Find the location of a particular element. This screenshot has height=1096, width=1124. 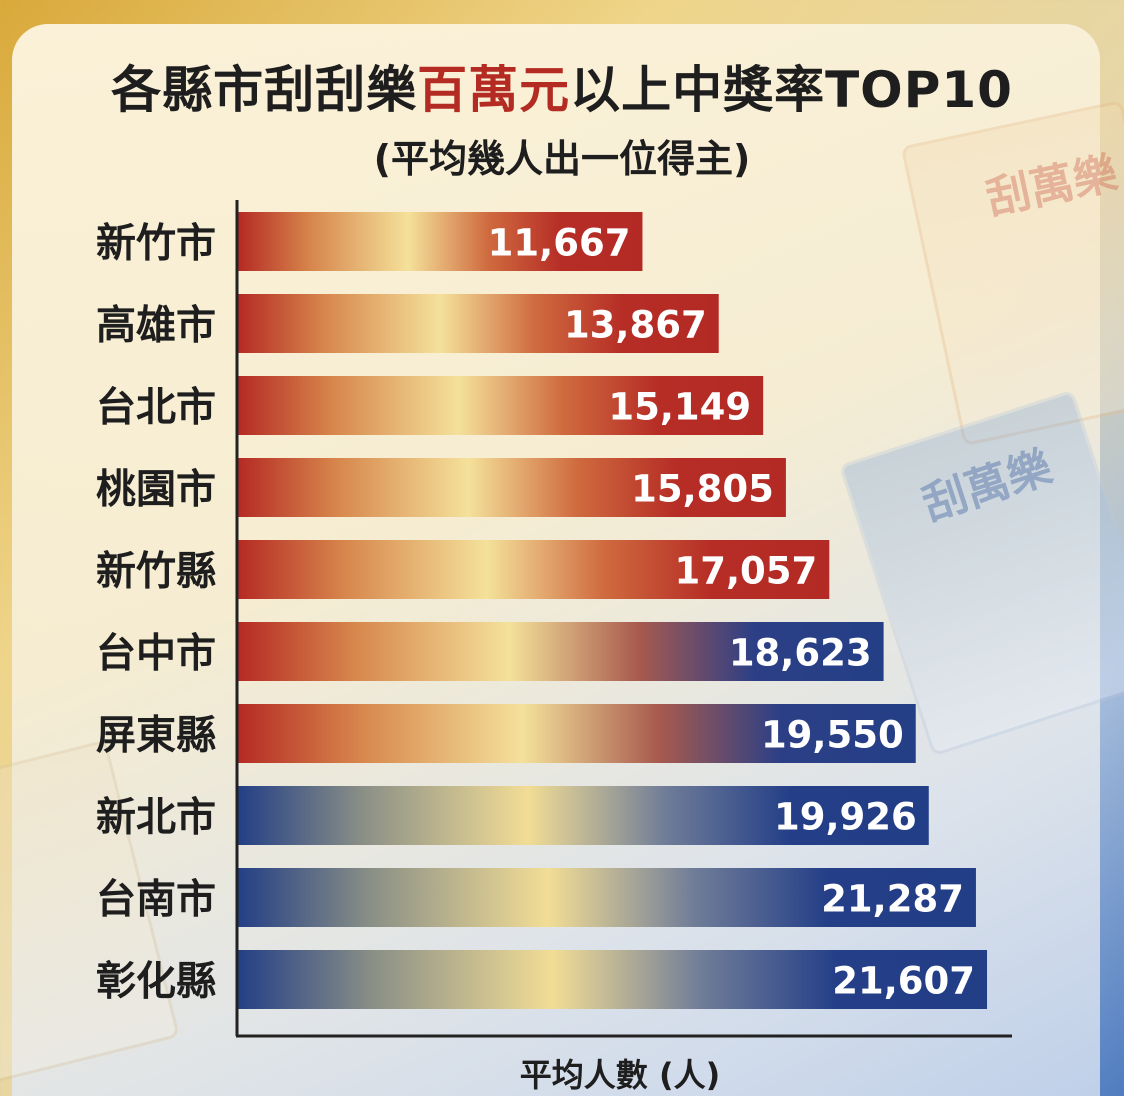

title-suffix: 以上中獎率TOP10 is located at coordinates (791, 90).